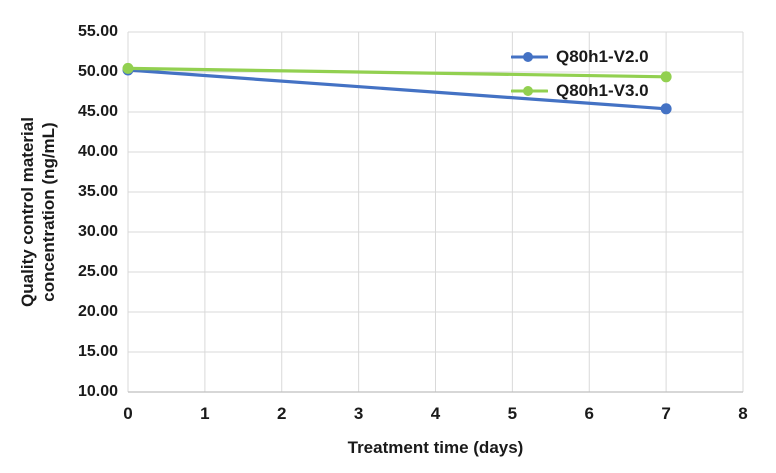  Describe the element at coordinates (602, 90) in the screenshot. I see `legend-label: Q80h1-V3.0` at that location.